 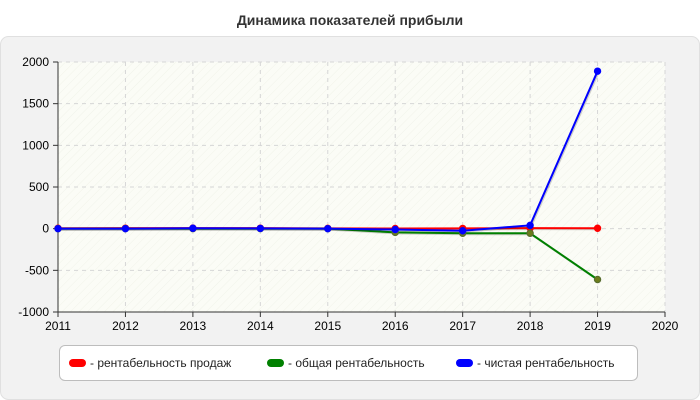 I want to click on legend-label-2: - чистая рентабельность, so click(x=546, y=363).